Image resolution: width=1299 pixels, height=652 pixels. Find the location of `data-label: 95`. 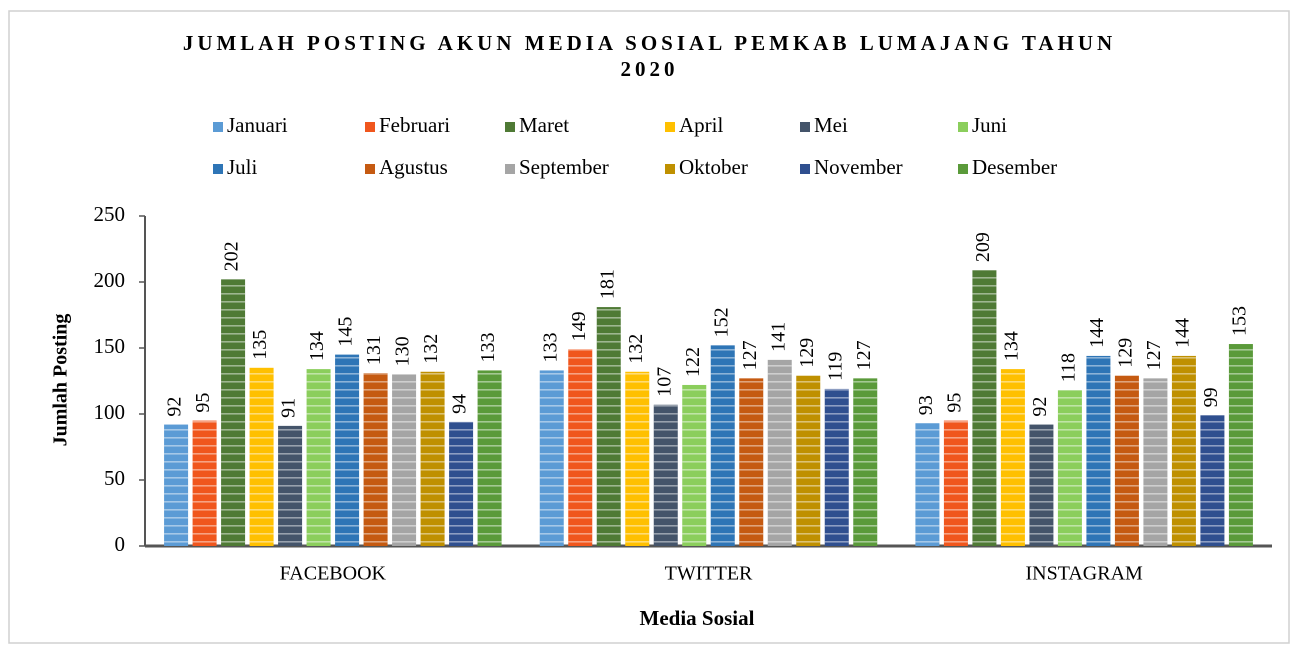

data-label: 95 is located at coordinates (203, 403).